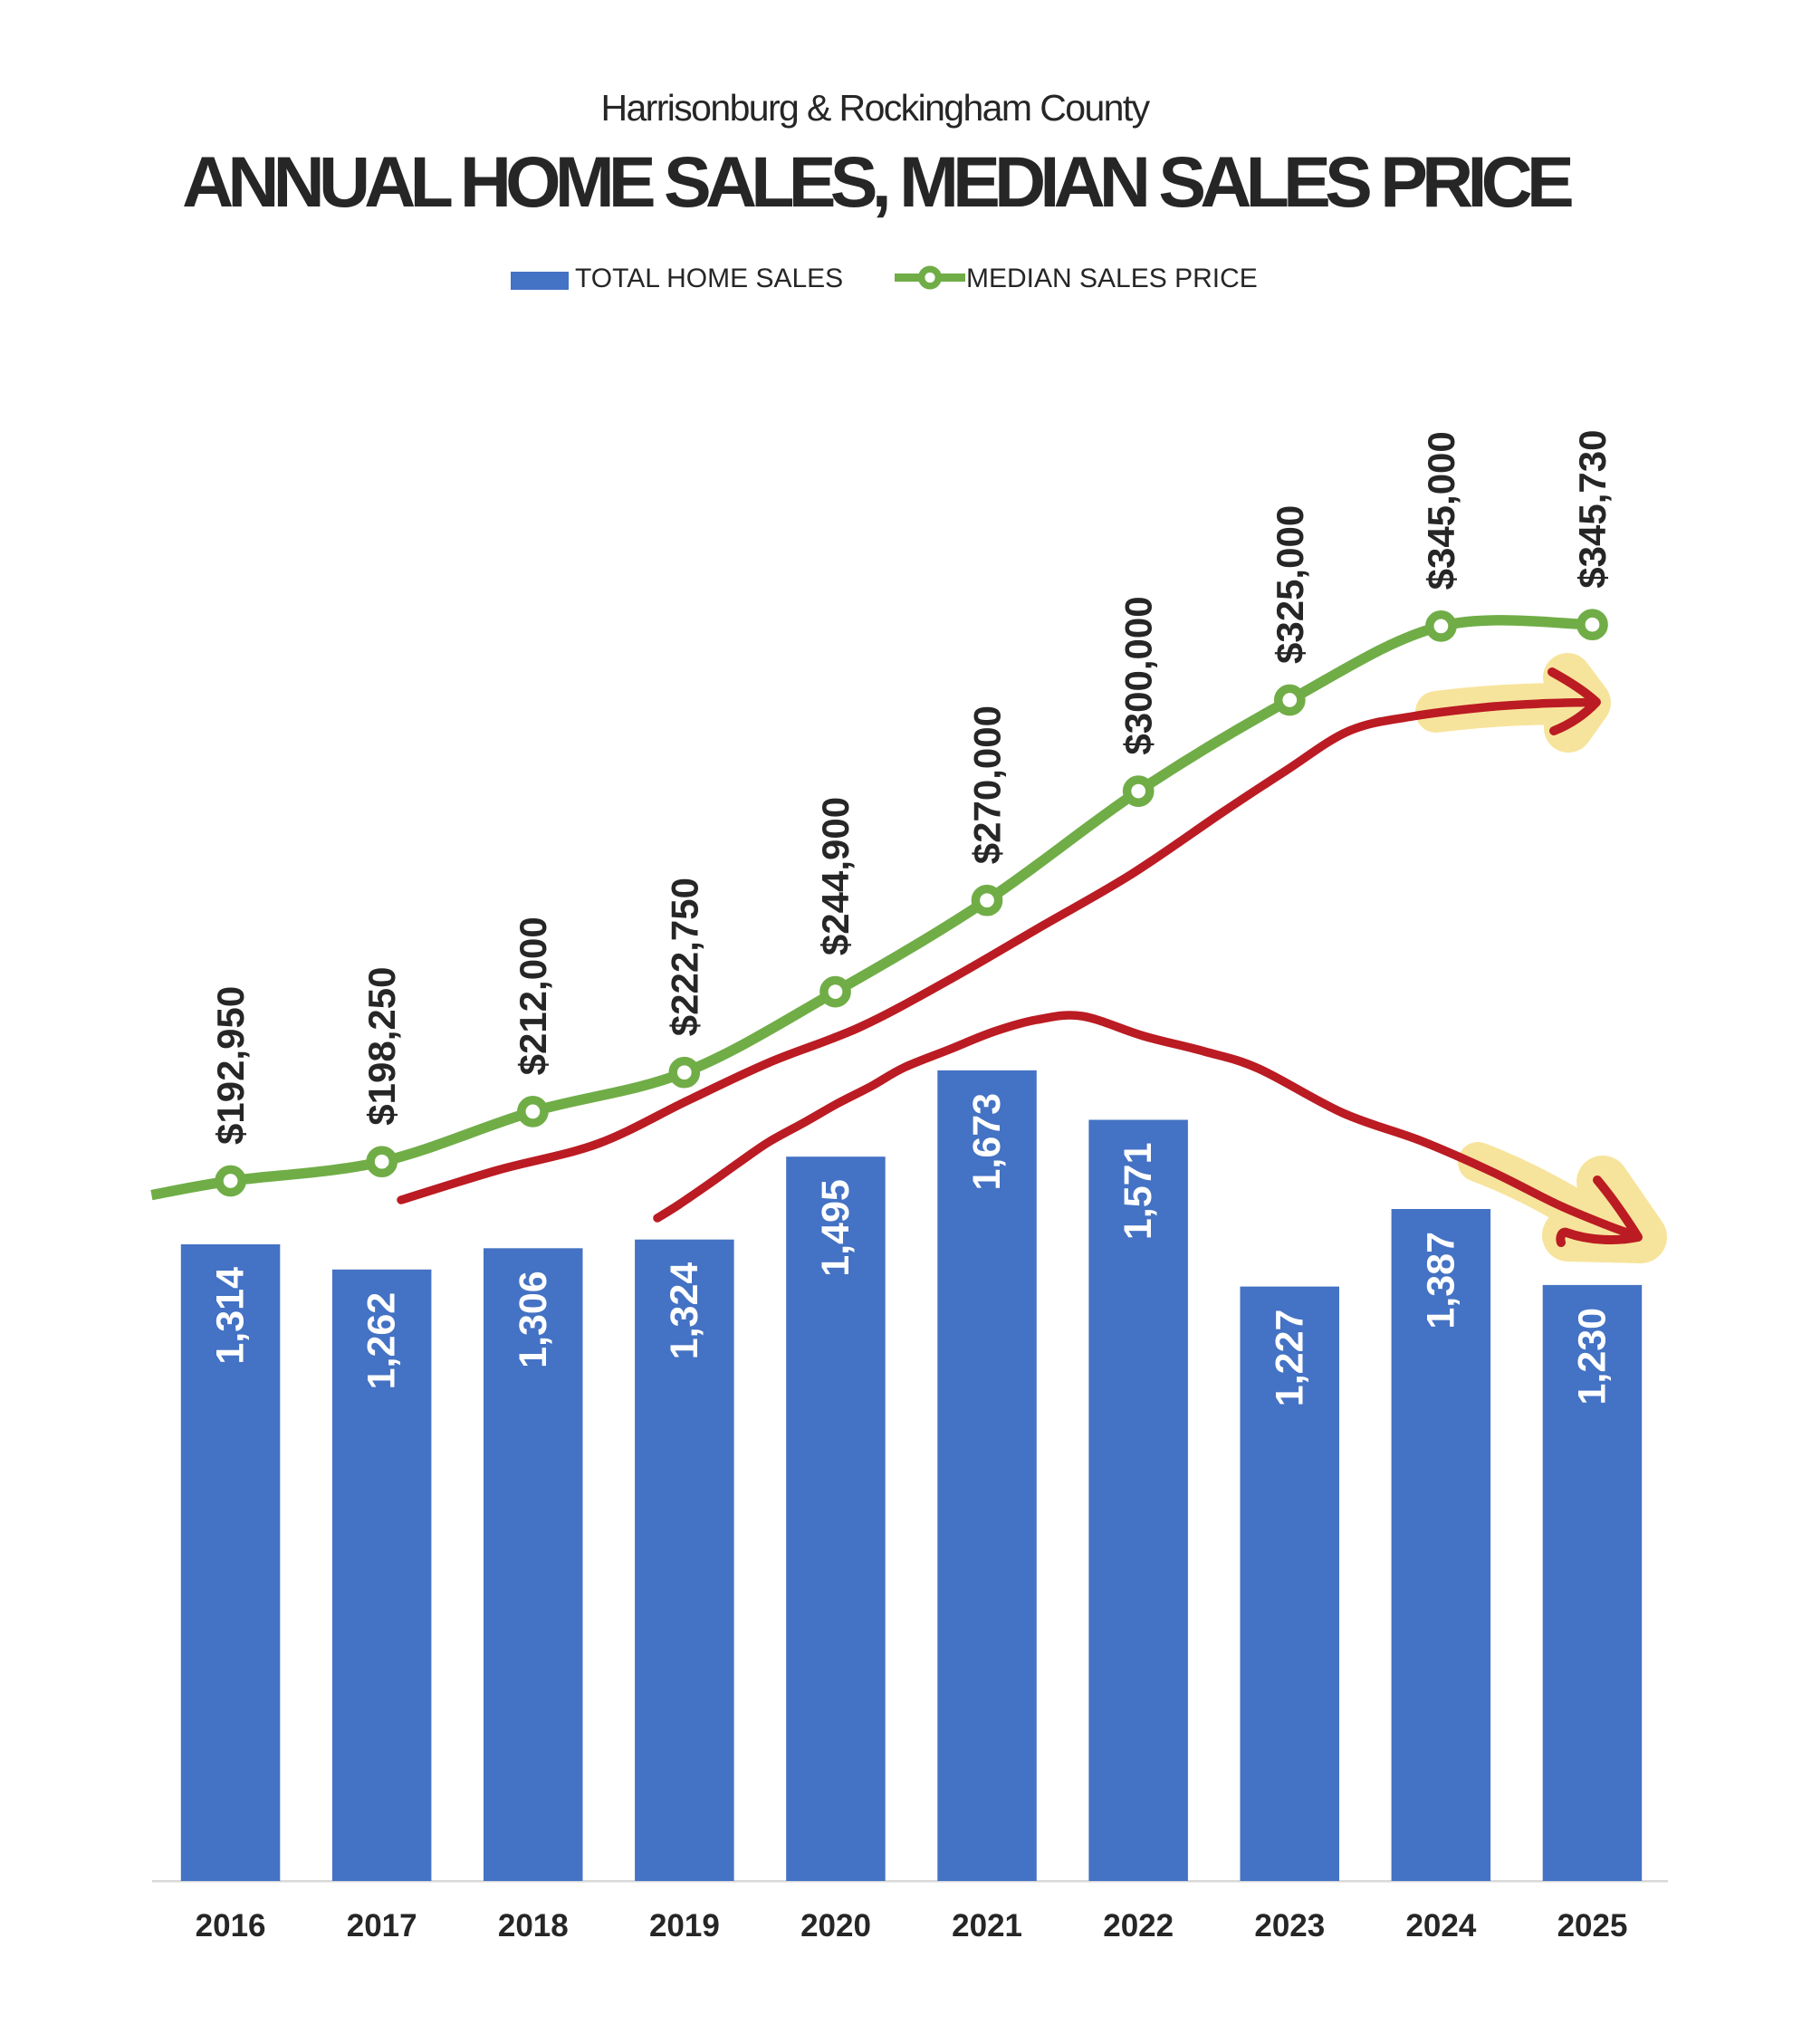  Describe the element at coordinates (684, 1311) in the screenshot. I see `svg-text: 1,324` at that location.